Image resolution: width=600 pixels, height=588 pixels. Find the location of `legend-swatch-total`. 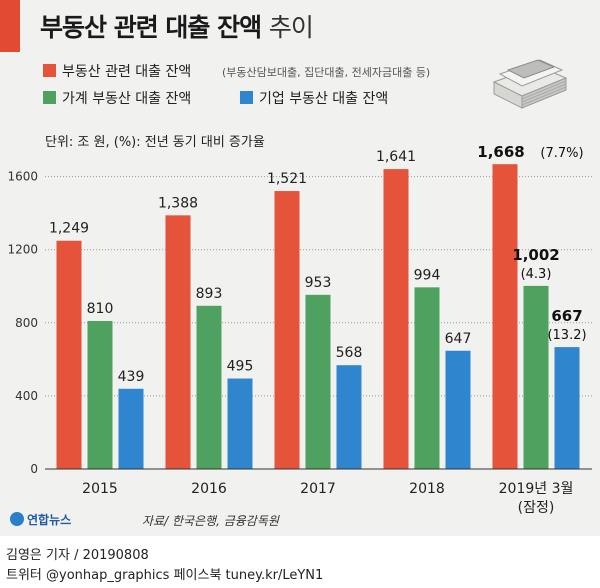

legend-swatch-total is located at coordinates (49, 70).